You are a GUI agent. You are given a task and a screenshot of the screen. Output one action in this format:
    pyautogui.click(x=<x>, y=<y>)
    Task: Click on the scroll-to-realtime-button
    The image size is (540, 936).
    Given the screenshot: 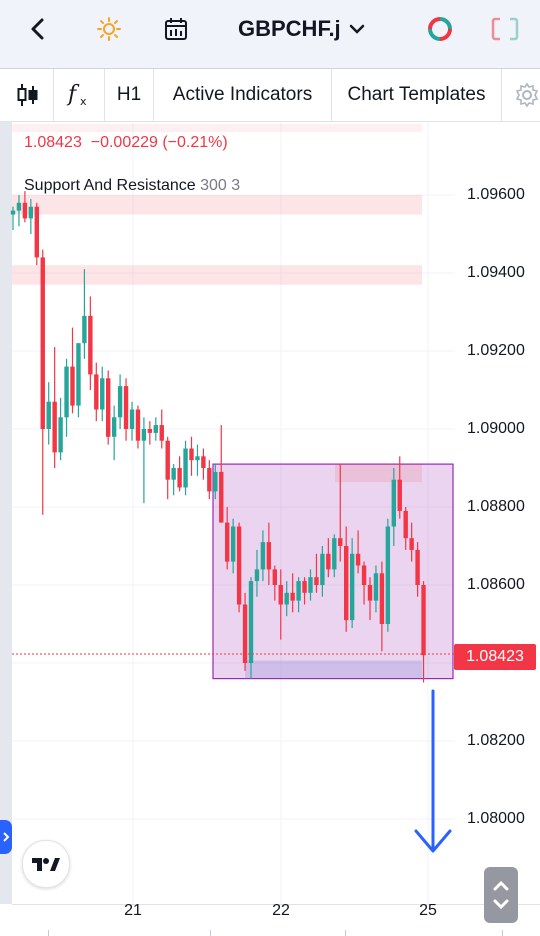 What is the action you would take?
    pyautogui.click(x=501, y=895)
    